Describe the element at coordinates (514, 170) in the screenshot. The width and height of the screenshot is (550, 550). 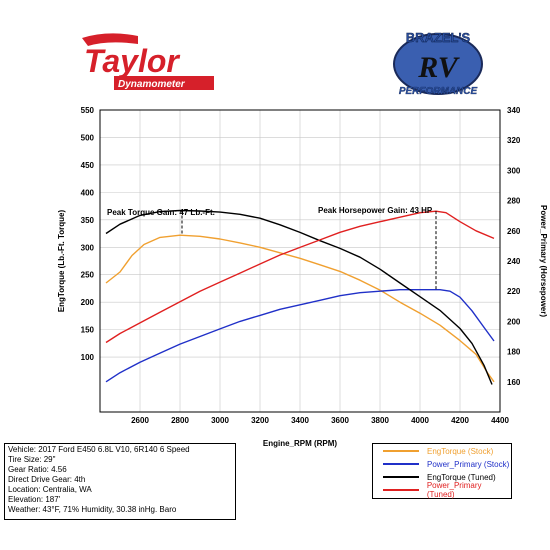
I see `y-right-tick-label: 300` at that location.